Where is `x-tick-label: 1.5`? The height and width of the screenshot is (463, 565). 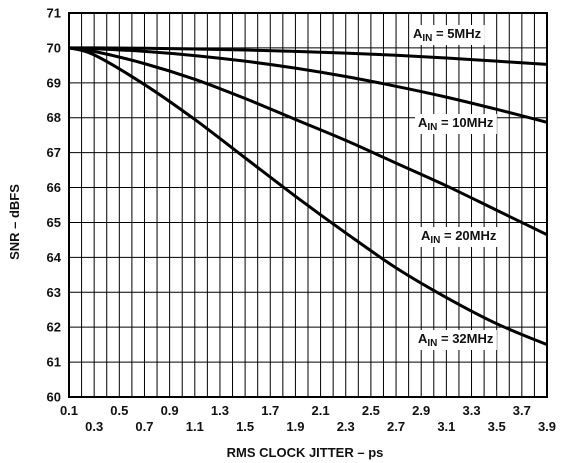
x-tick-label: 1.5 is located at coordinates (245, 426).